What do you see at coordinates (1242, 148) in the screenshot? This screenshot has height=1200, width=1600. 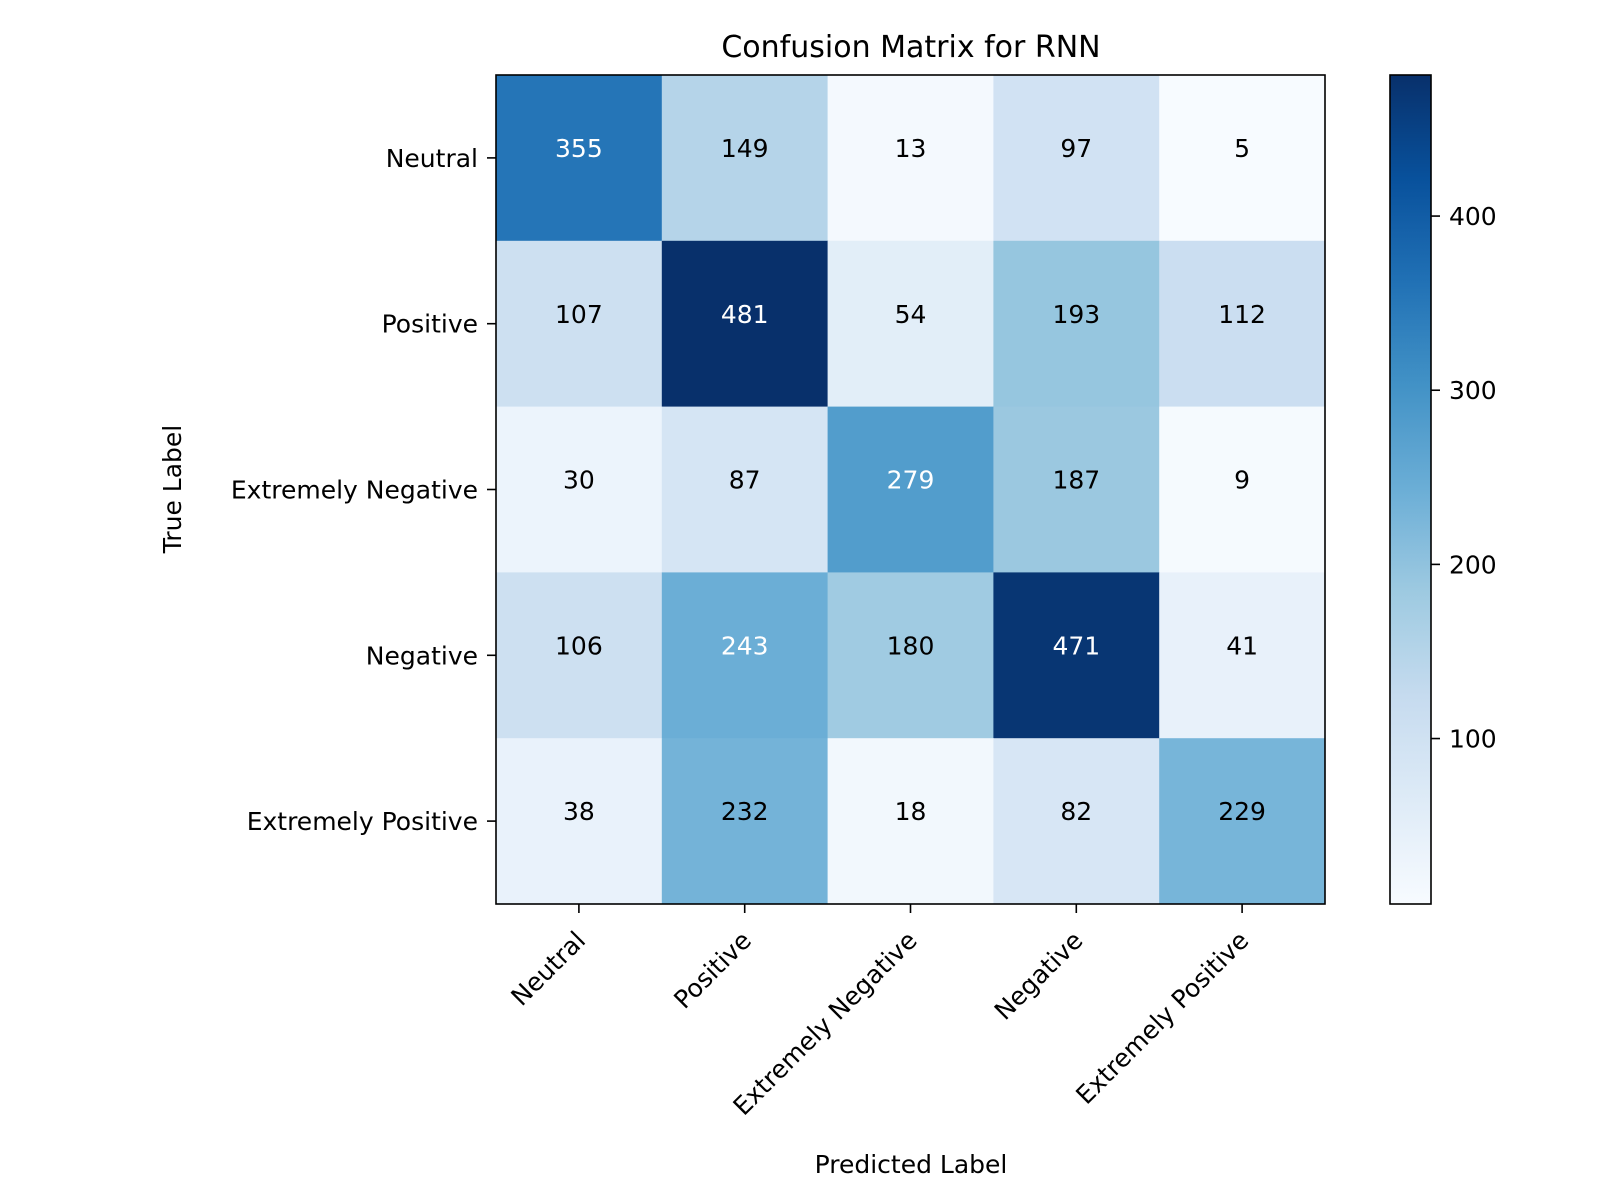 I see `cell-value-label: 5` at bounding box center [1242, 148].